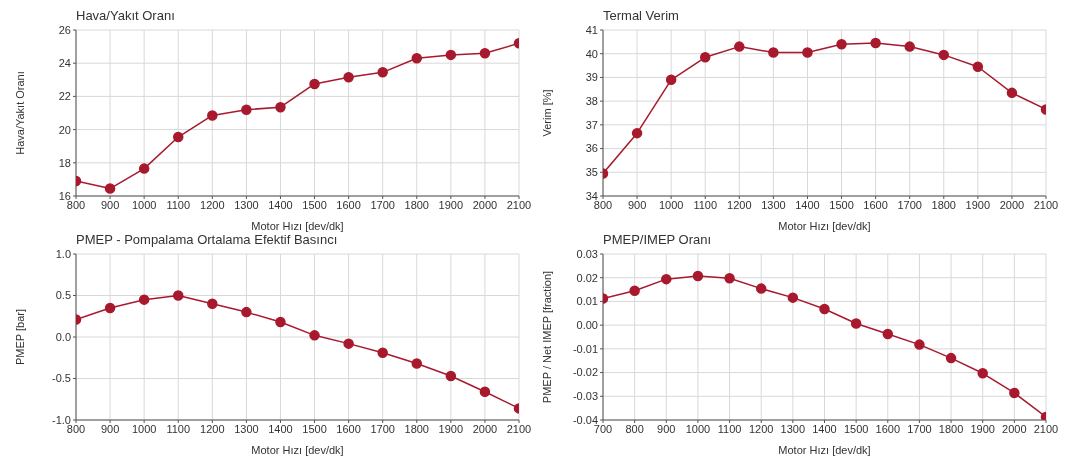  What do you see at coordinates (19, 113) in the screenshot?
I see `y-axis-title: Hava/Yakıt Oranı` at bounding box center [19, 113].